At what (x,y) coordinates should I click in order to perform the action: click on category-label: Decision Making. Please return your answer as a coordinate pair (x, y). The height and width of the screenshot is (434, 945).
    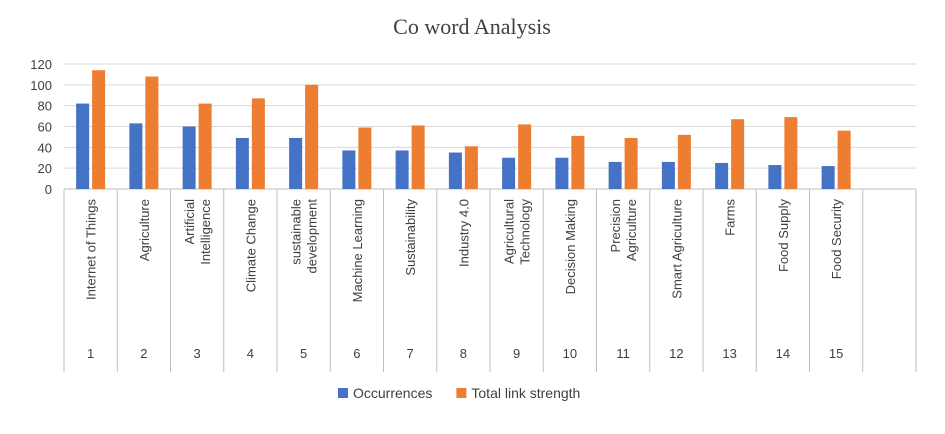
    Looking at the image, I should click on (570, 246).